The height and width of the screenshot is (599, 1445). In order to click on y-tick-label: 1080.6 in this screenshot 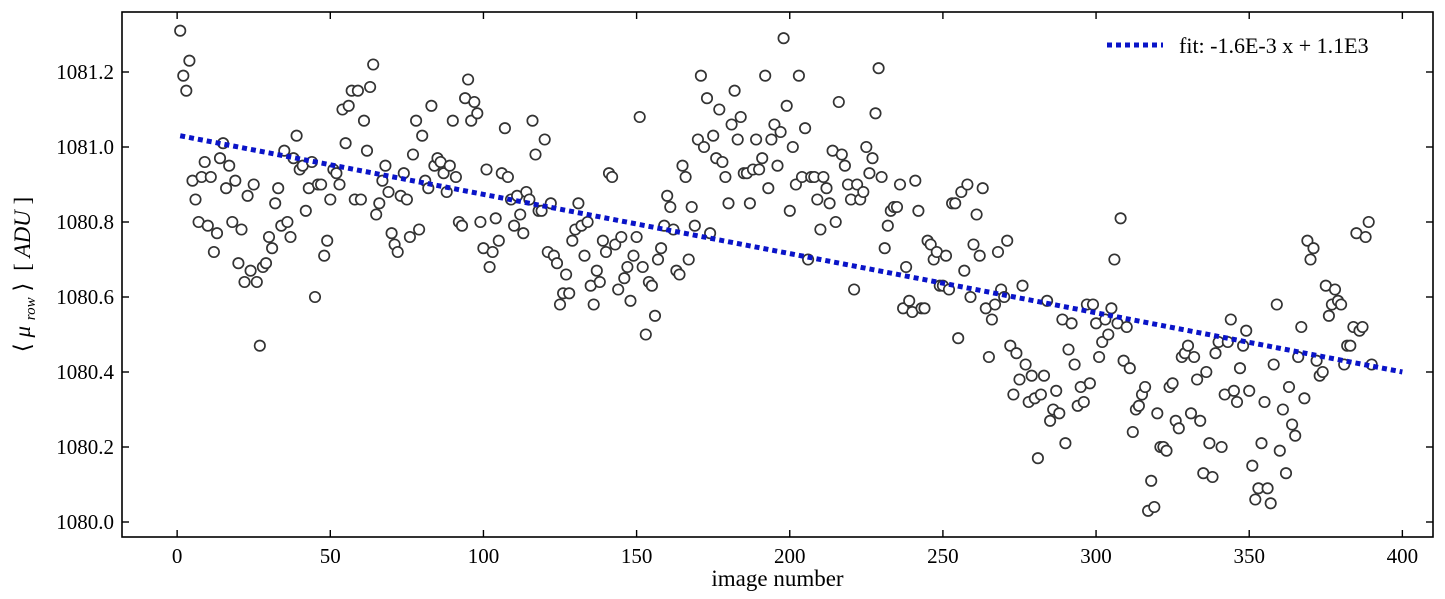, I will do `click(85, 297)`.